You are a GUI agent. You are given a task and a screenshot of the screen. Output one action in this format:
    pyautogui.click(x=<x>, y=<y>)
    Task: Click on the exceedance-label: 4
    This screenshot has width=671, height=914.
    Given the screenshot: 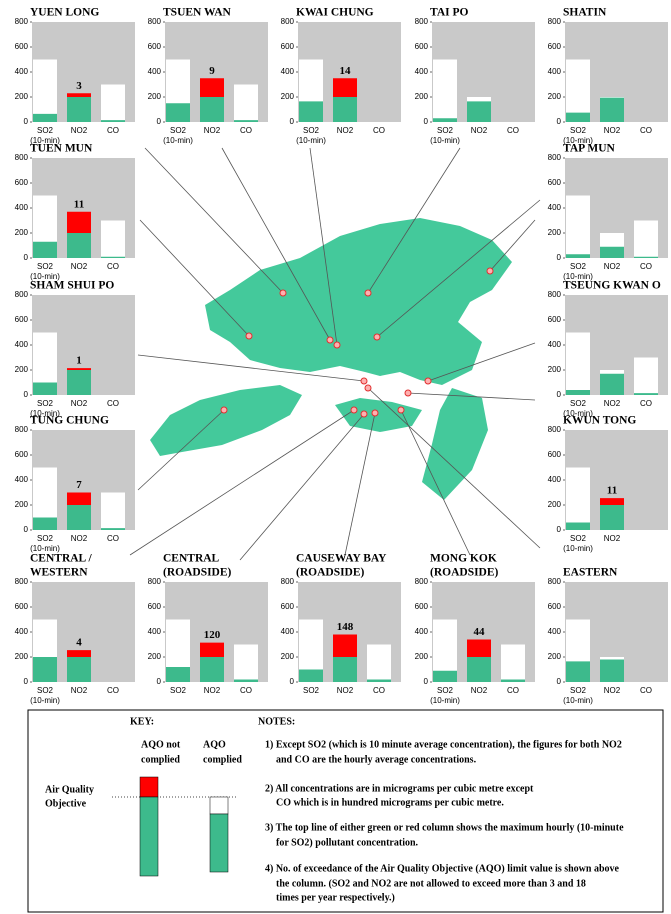 What is the action you would take?
    pyautogui.click(x=79, y=643)
    